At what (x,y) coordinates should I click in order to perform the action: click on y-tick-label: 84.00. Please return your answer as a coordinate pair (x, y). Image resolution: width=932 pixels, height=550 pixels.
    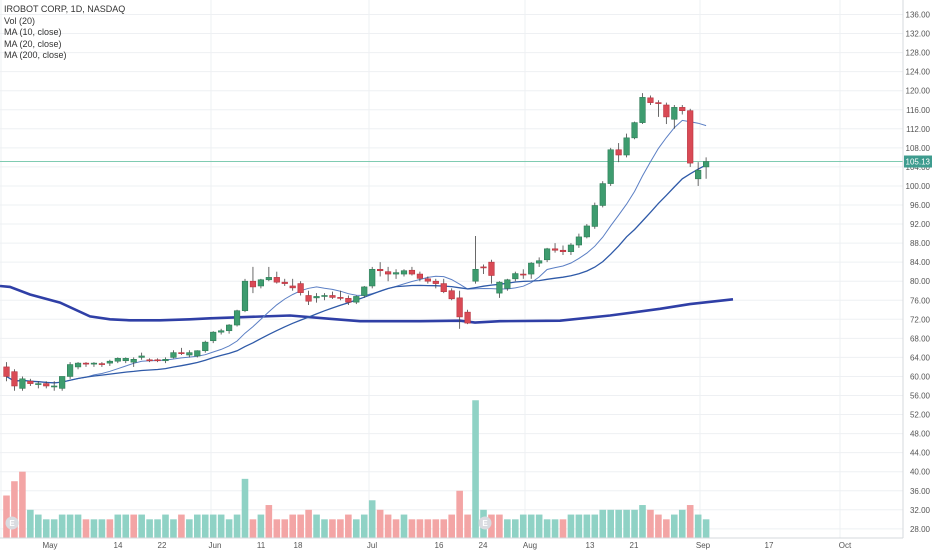
    Looking at the image, I should click on (920, 262).